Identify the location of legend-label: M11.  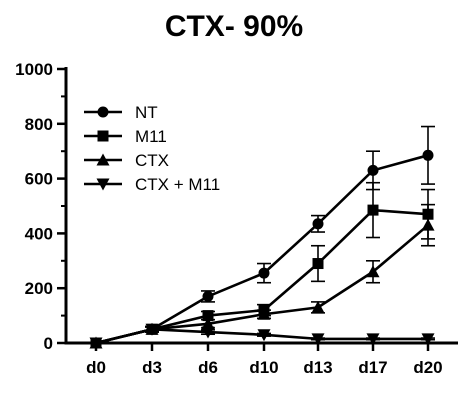
(151, 136).